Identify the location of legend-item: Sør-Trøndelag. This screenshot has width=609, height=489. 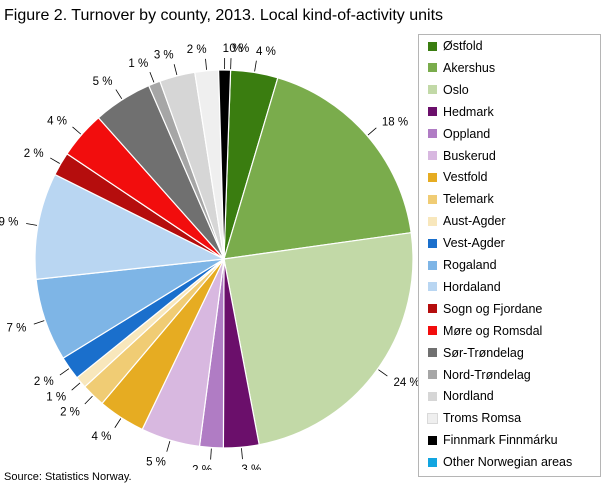
(476, 353).